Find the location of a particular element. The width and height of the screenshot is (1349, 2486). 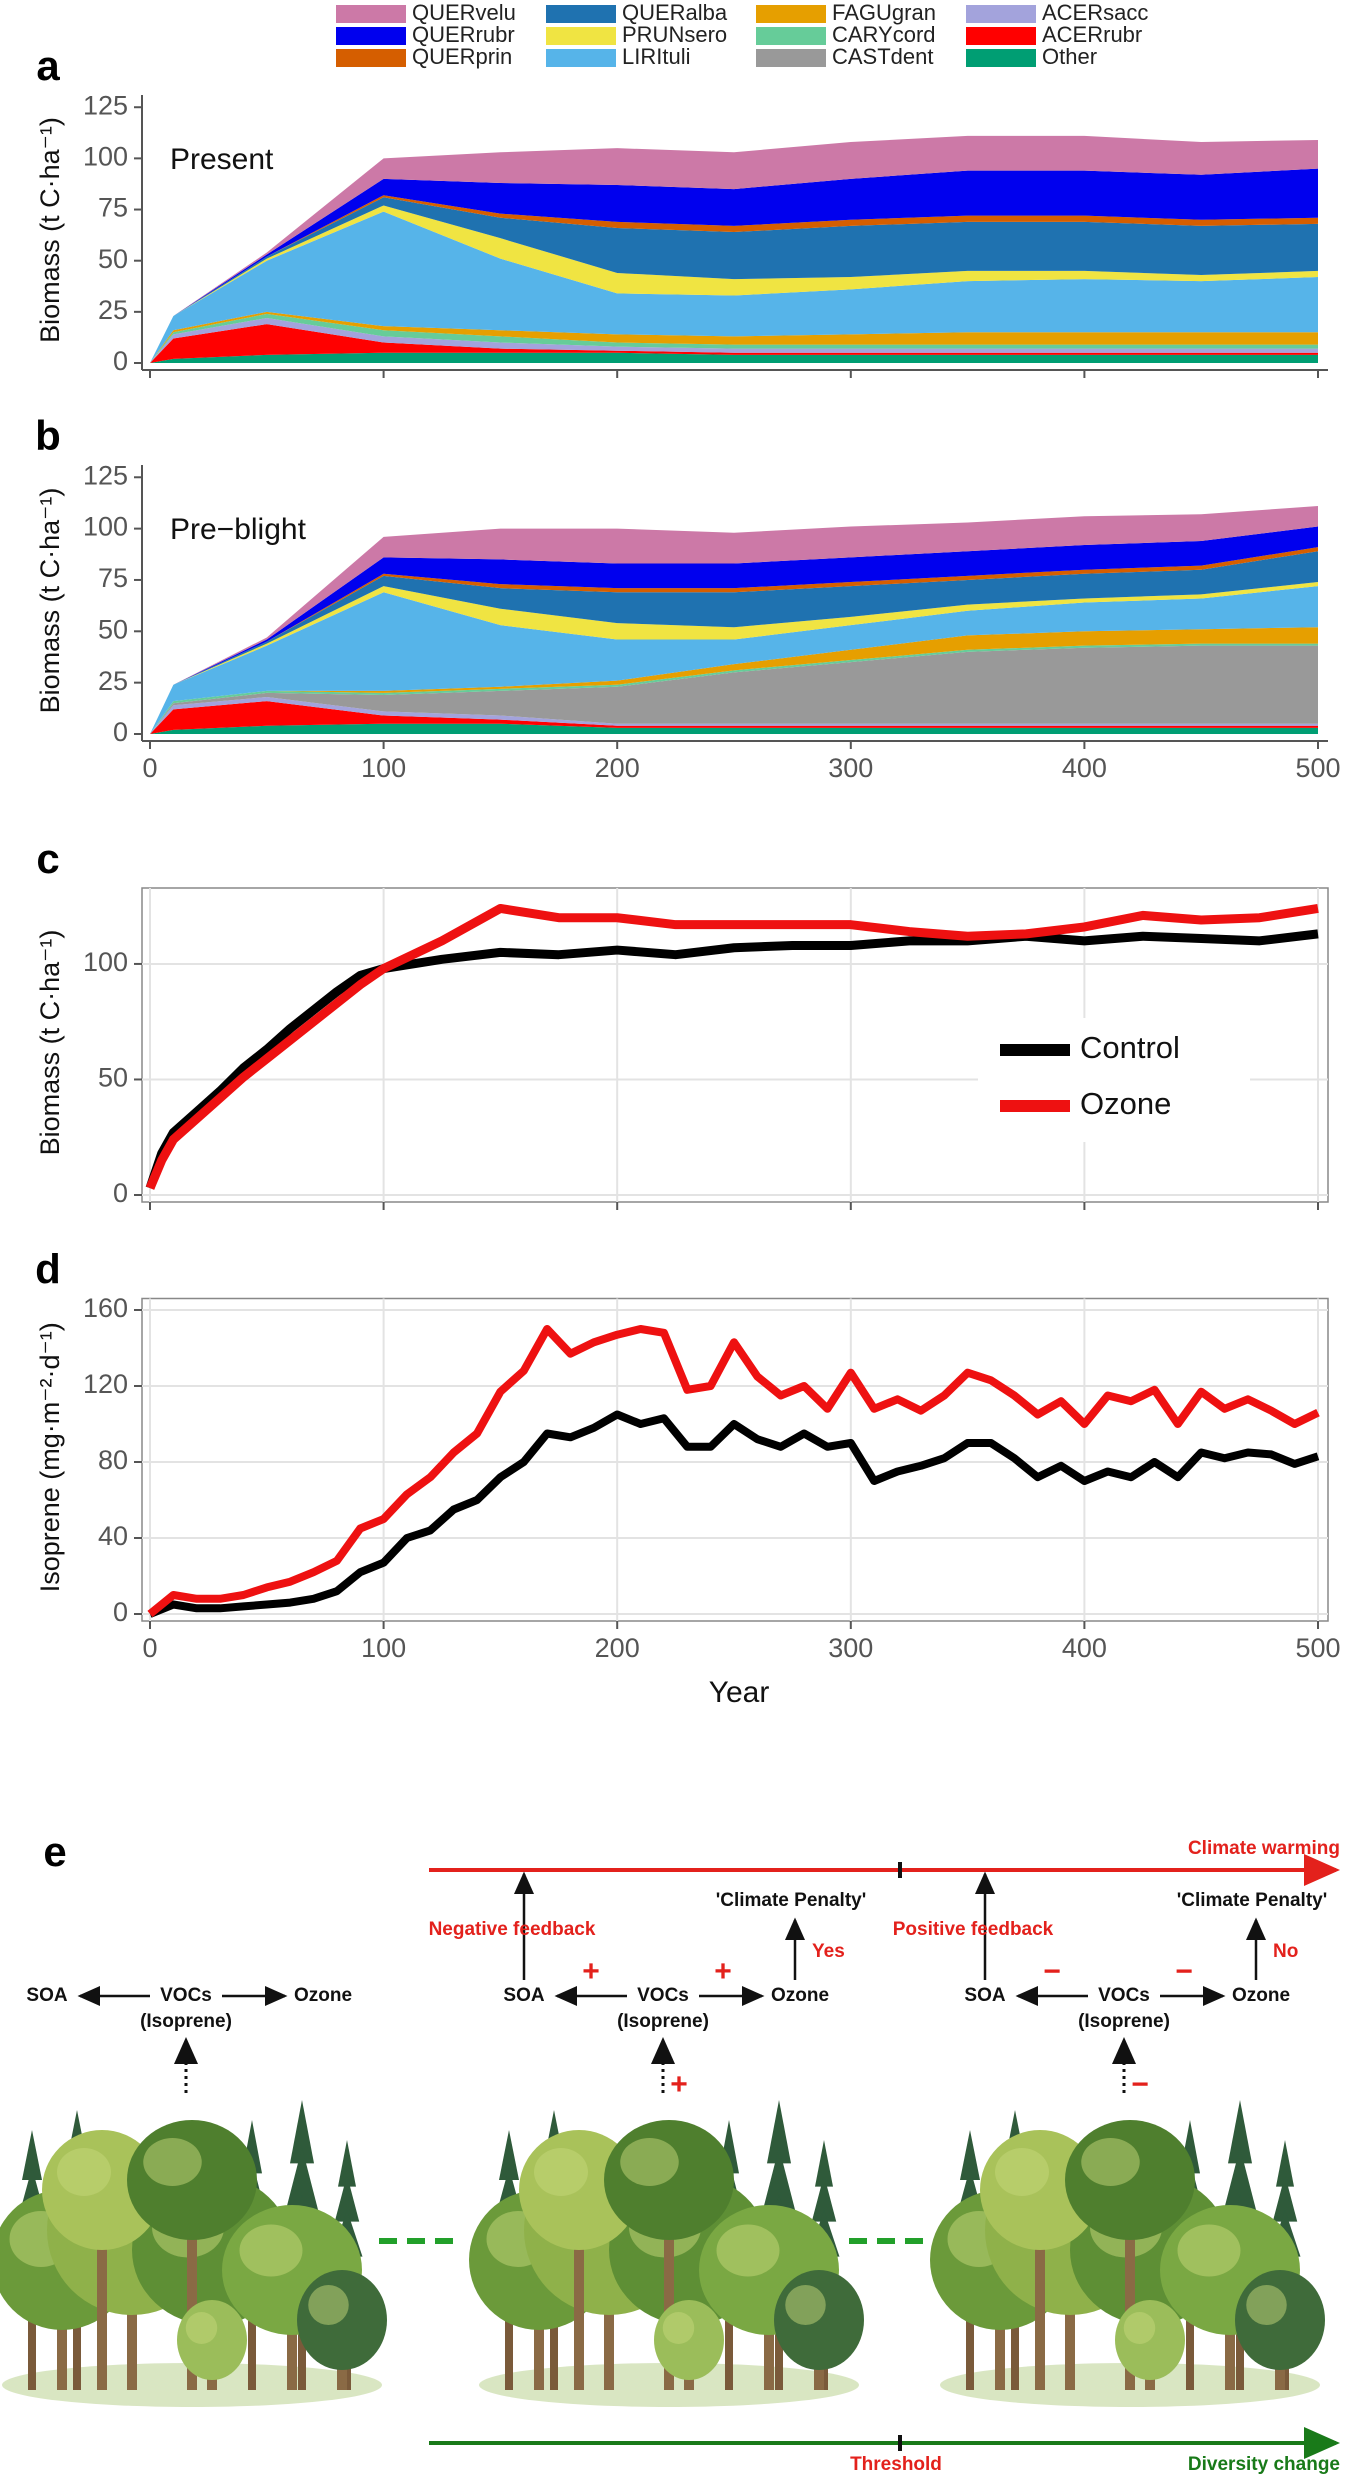

forests is located at coordinates (662, 2253).